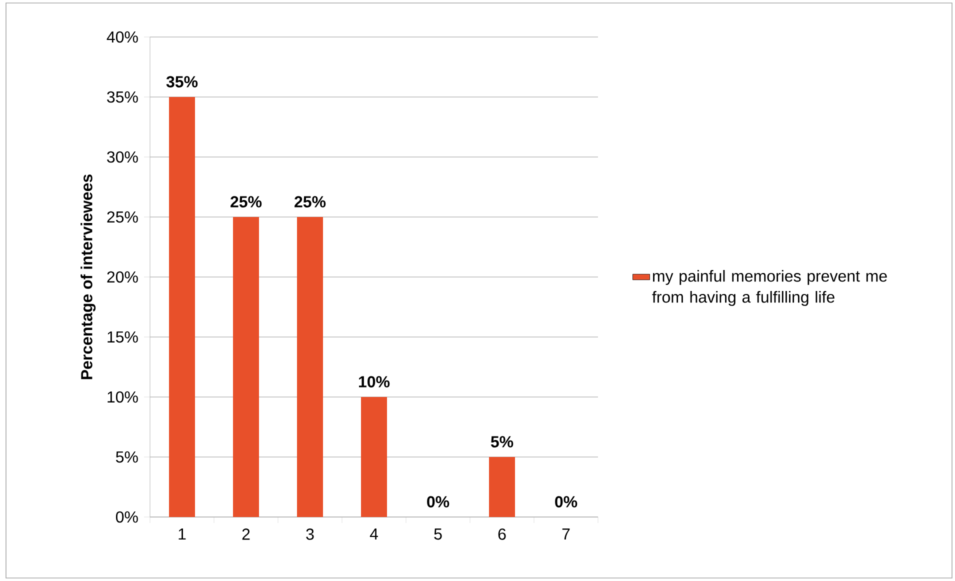 This screenshot has height=581, width=955. Describe the element at coordinates (374, 534) in the screenshot. I see `x-tick-label: 4` at that location.